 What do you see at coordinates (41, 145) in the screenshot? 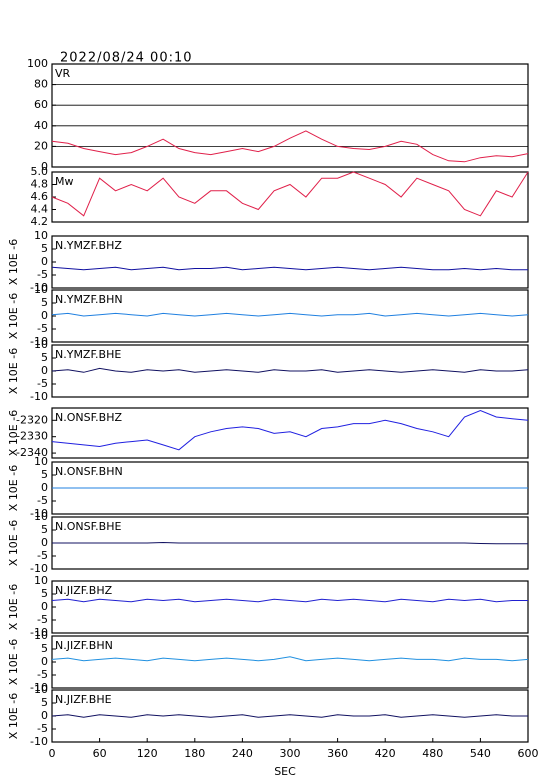
I see `y-tick-label: 20` at bounding box center [41, 145].